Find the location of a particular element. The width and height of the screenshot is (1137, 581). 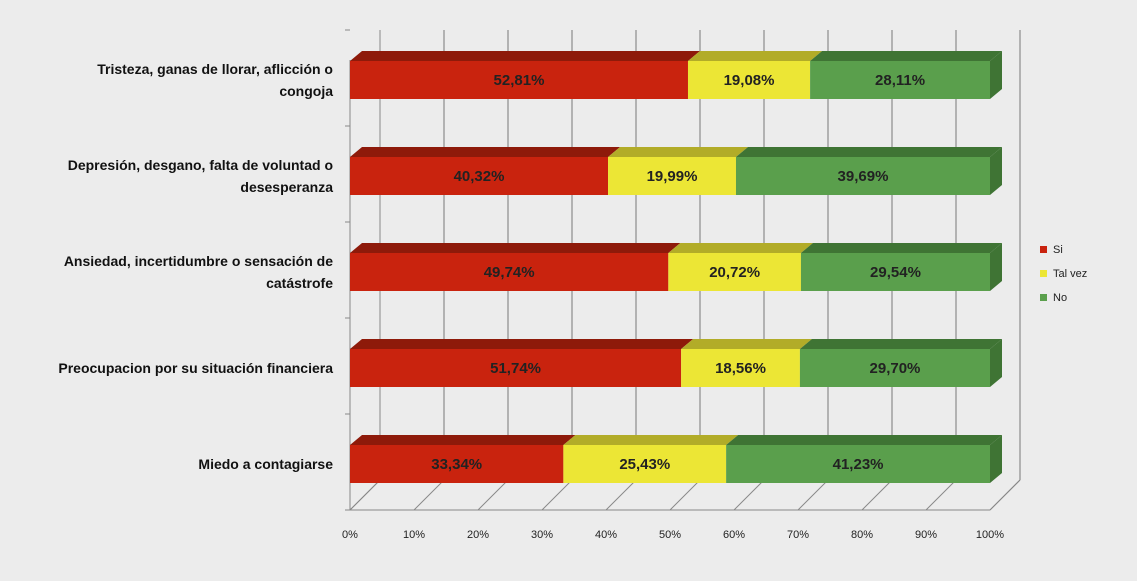

legend-label: No is located at coordinates (1060, 298).